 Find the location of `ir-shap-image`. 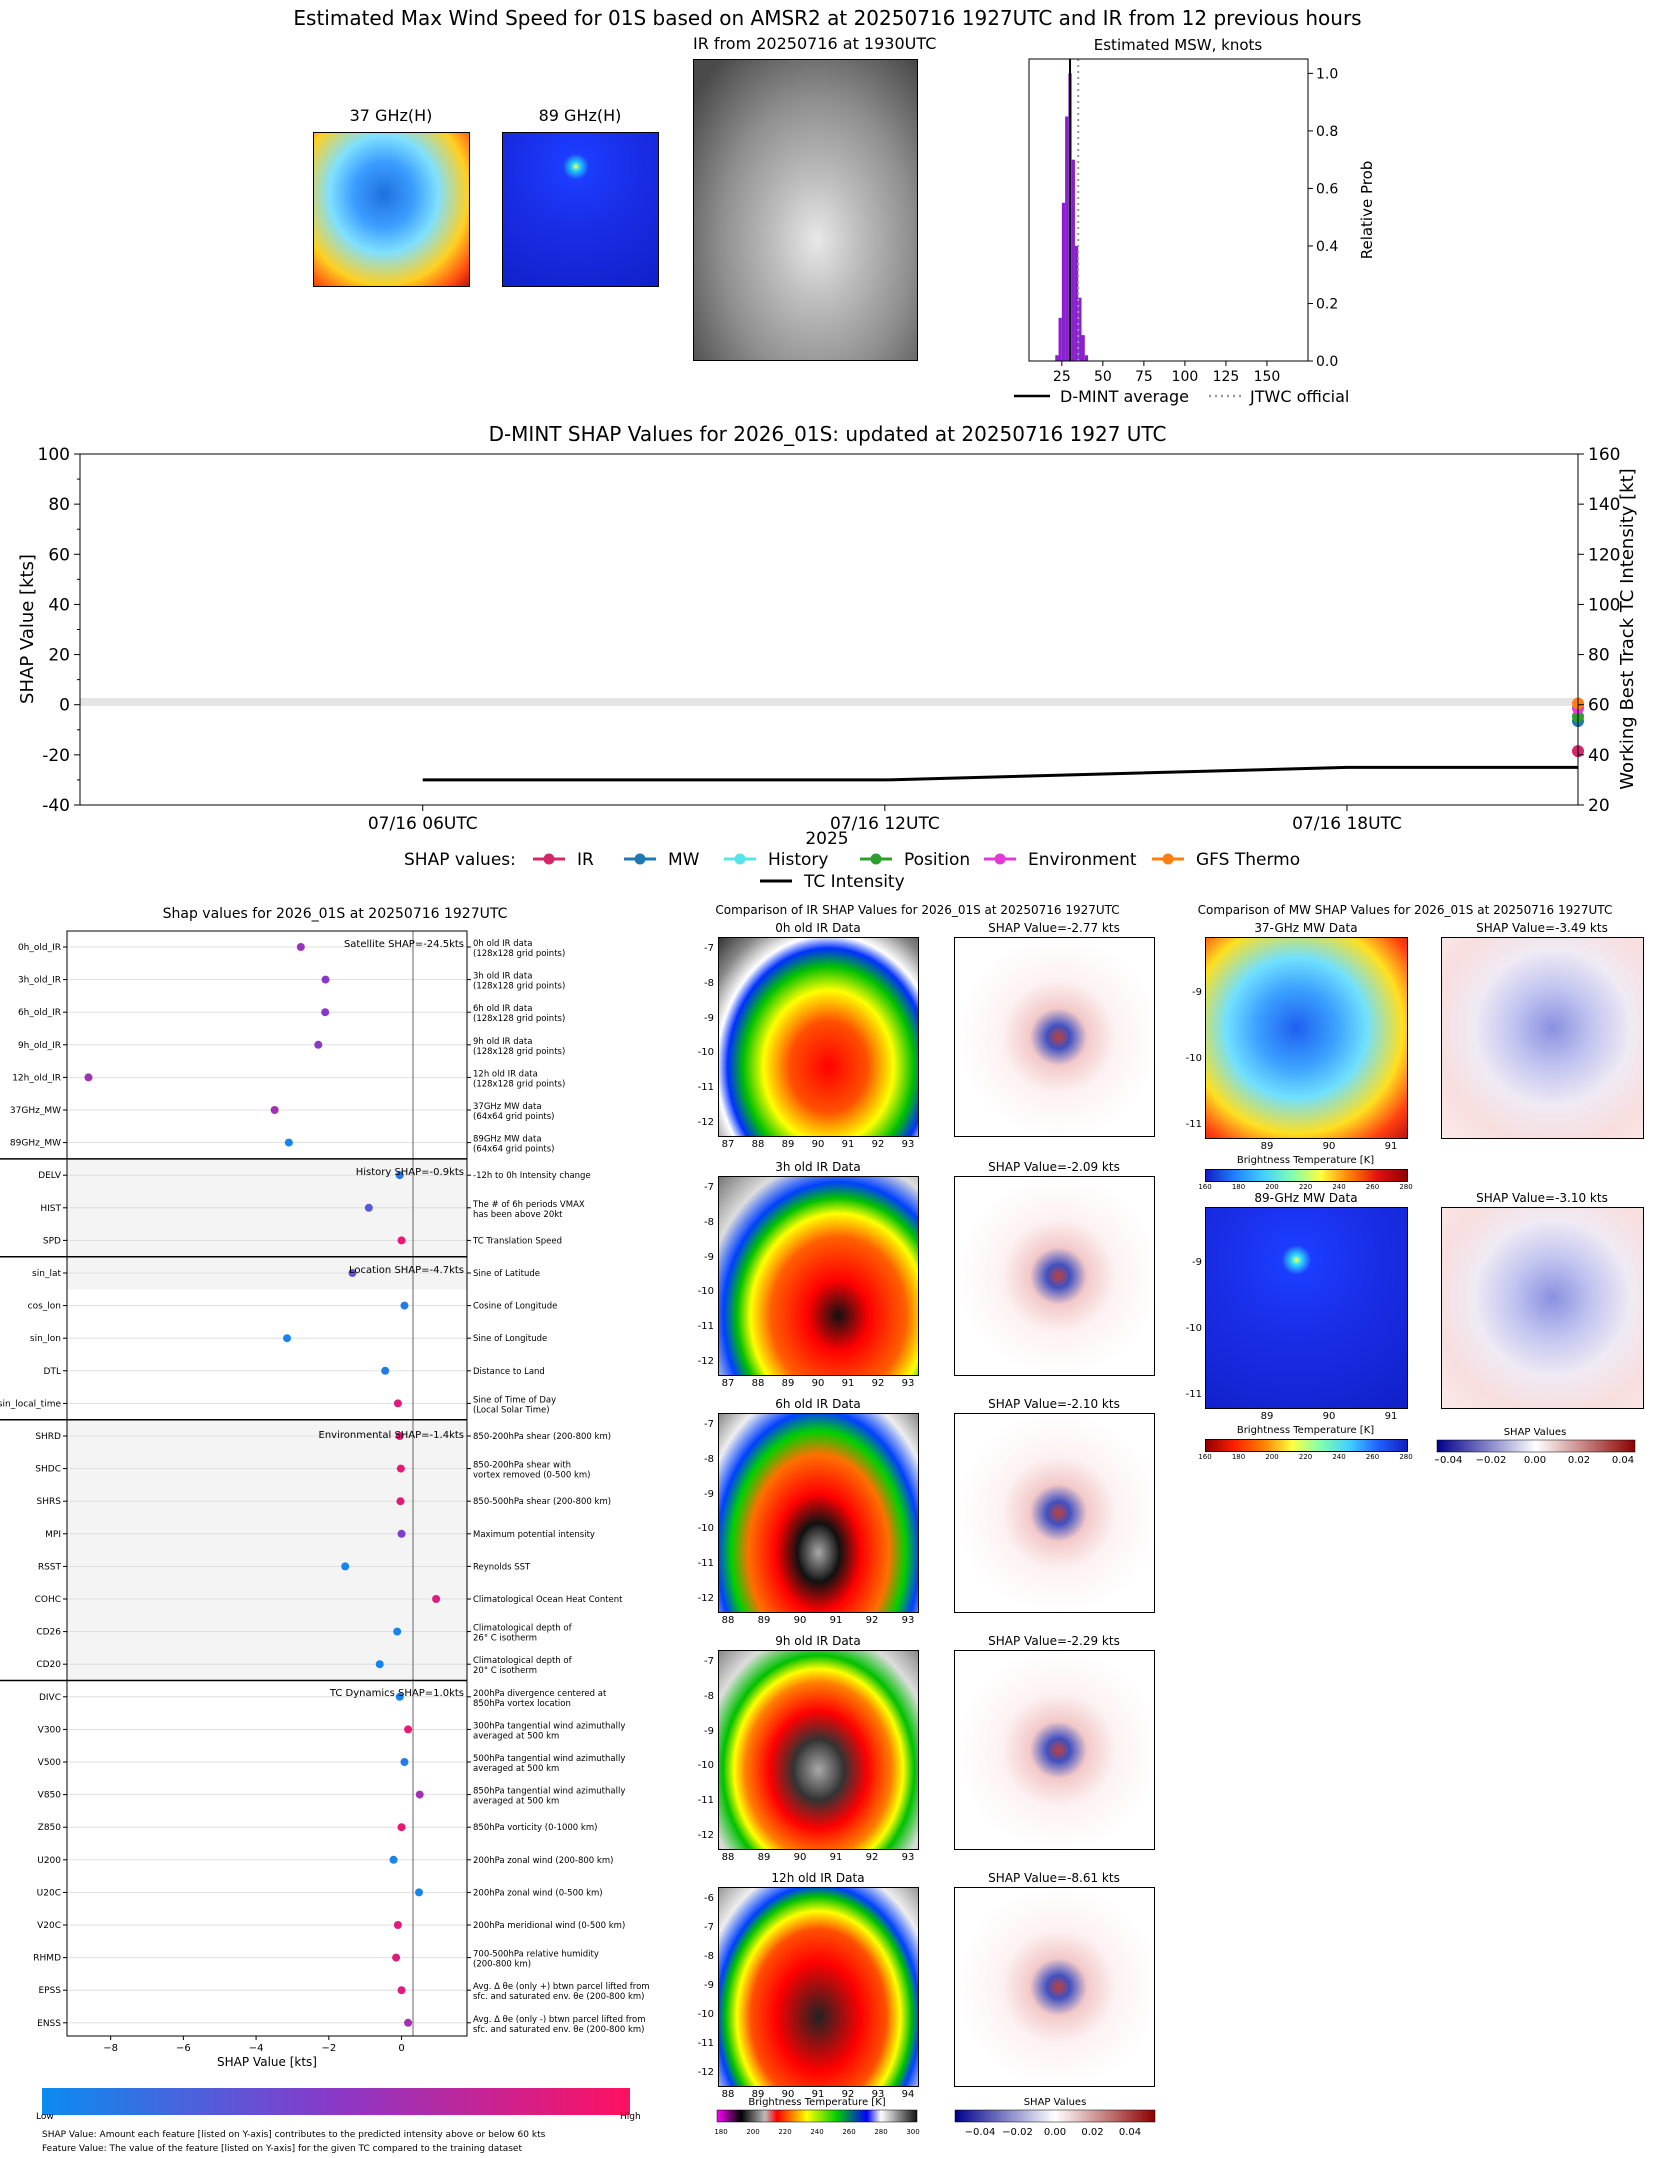

ir-shap-image is located at coordinates (1054, 1276).